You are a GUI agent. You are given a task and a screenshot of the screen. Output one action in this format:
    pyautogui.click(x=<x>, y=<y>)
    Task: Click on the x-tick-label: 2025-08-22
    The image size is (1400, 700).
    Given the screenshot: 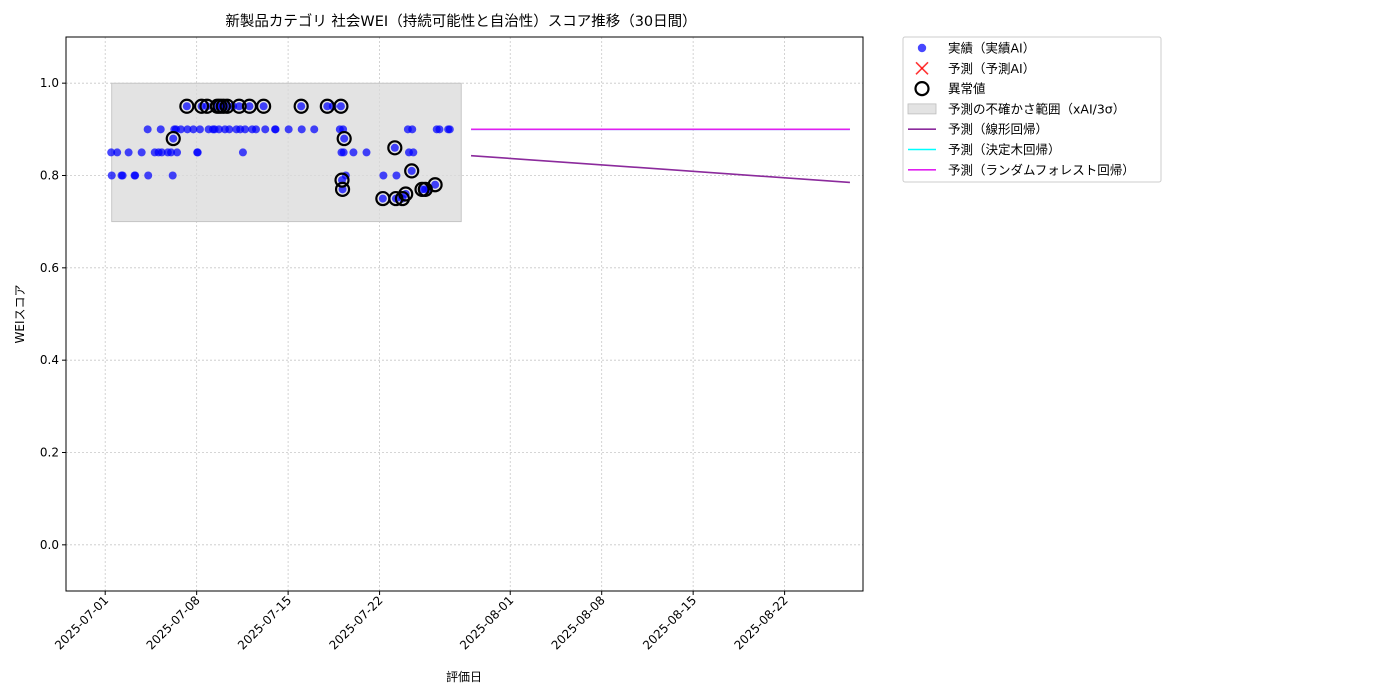 What is the action you would take?
    pyautogui.click(x=761, y=622)
    